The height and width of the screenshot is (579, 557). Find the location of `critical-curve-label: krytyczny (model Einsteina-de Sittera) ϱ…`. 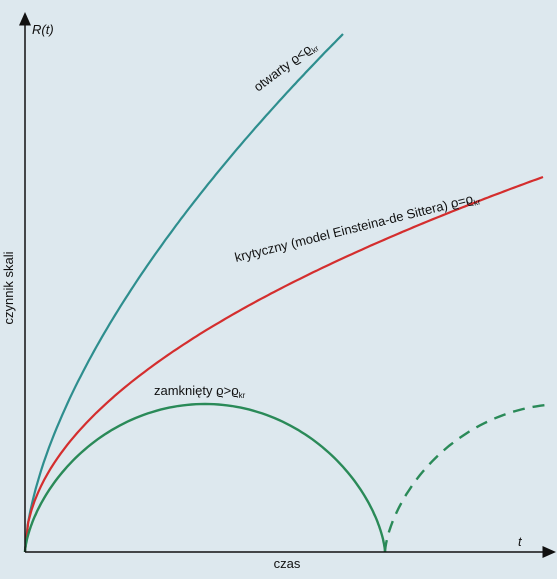

critical-curve-label: krytyczny (model Einsteina-de Sittera) ϱ… is located at coordinates (357, 227).